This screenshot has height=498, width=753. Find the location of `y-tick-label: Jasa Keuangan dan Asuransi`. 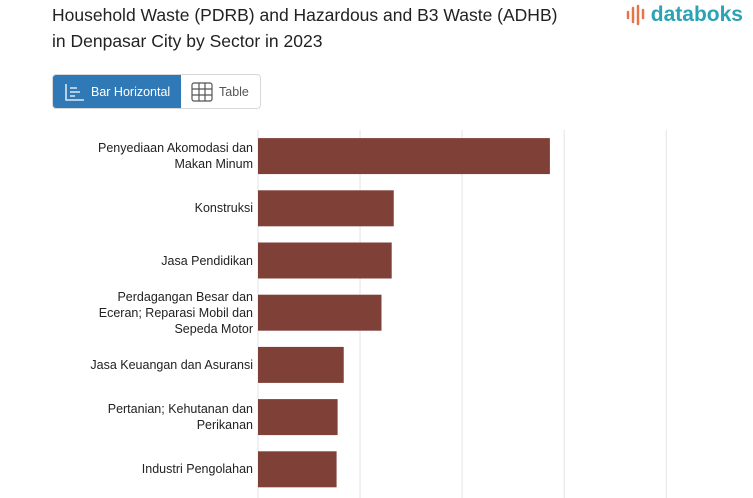

y-tick-label: Jasa Keuangan dan Asuransi is located at coordinates (171, 364).